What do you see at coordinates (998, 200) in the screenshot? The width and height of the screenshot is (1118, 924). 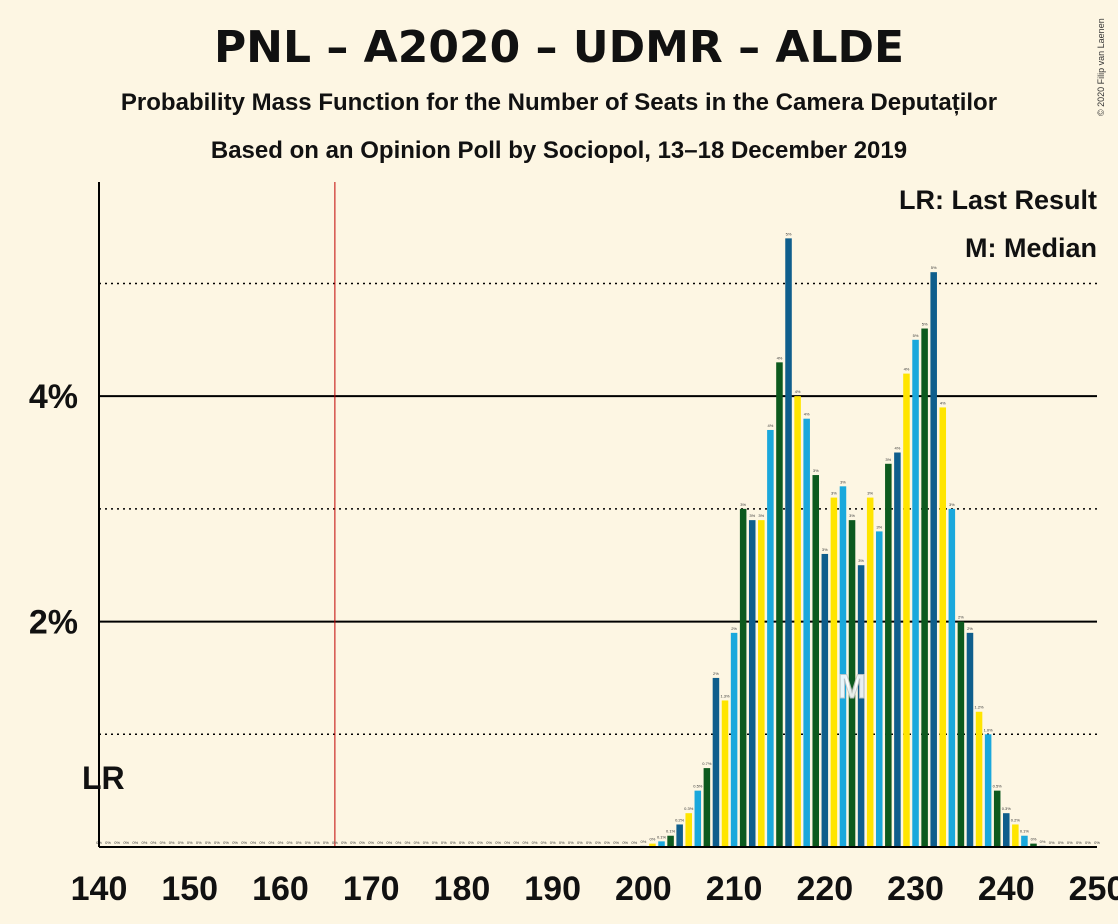 I see `legend-last-result: LR: Last Result` at bounding box center [998, 200].